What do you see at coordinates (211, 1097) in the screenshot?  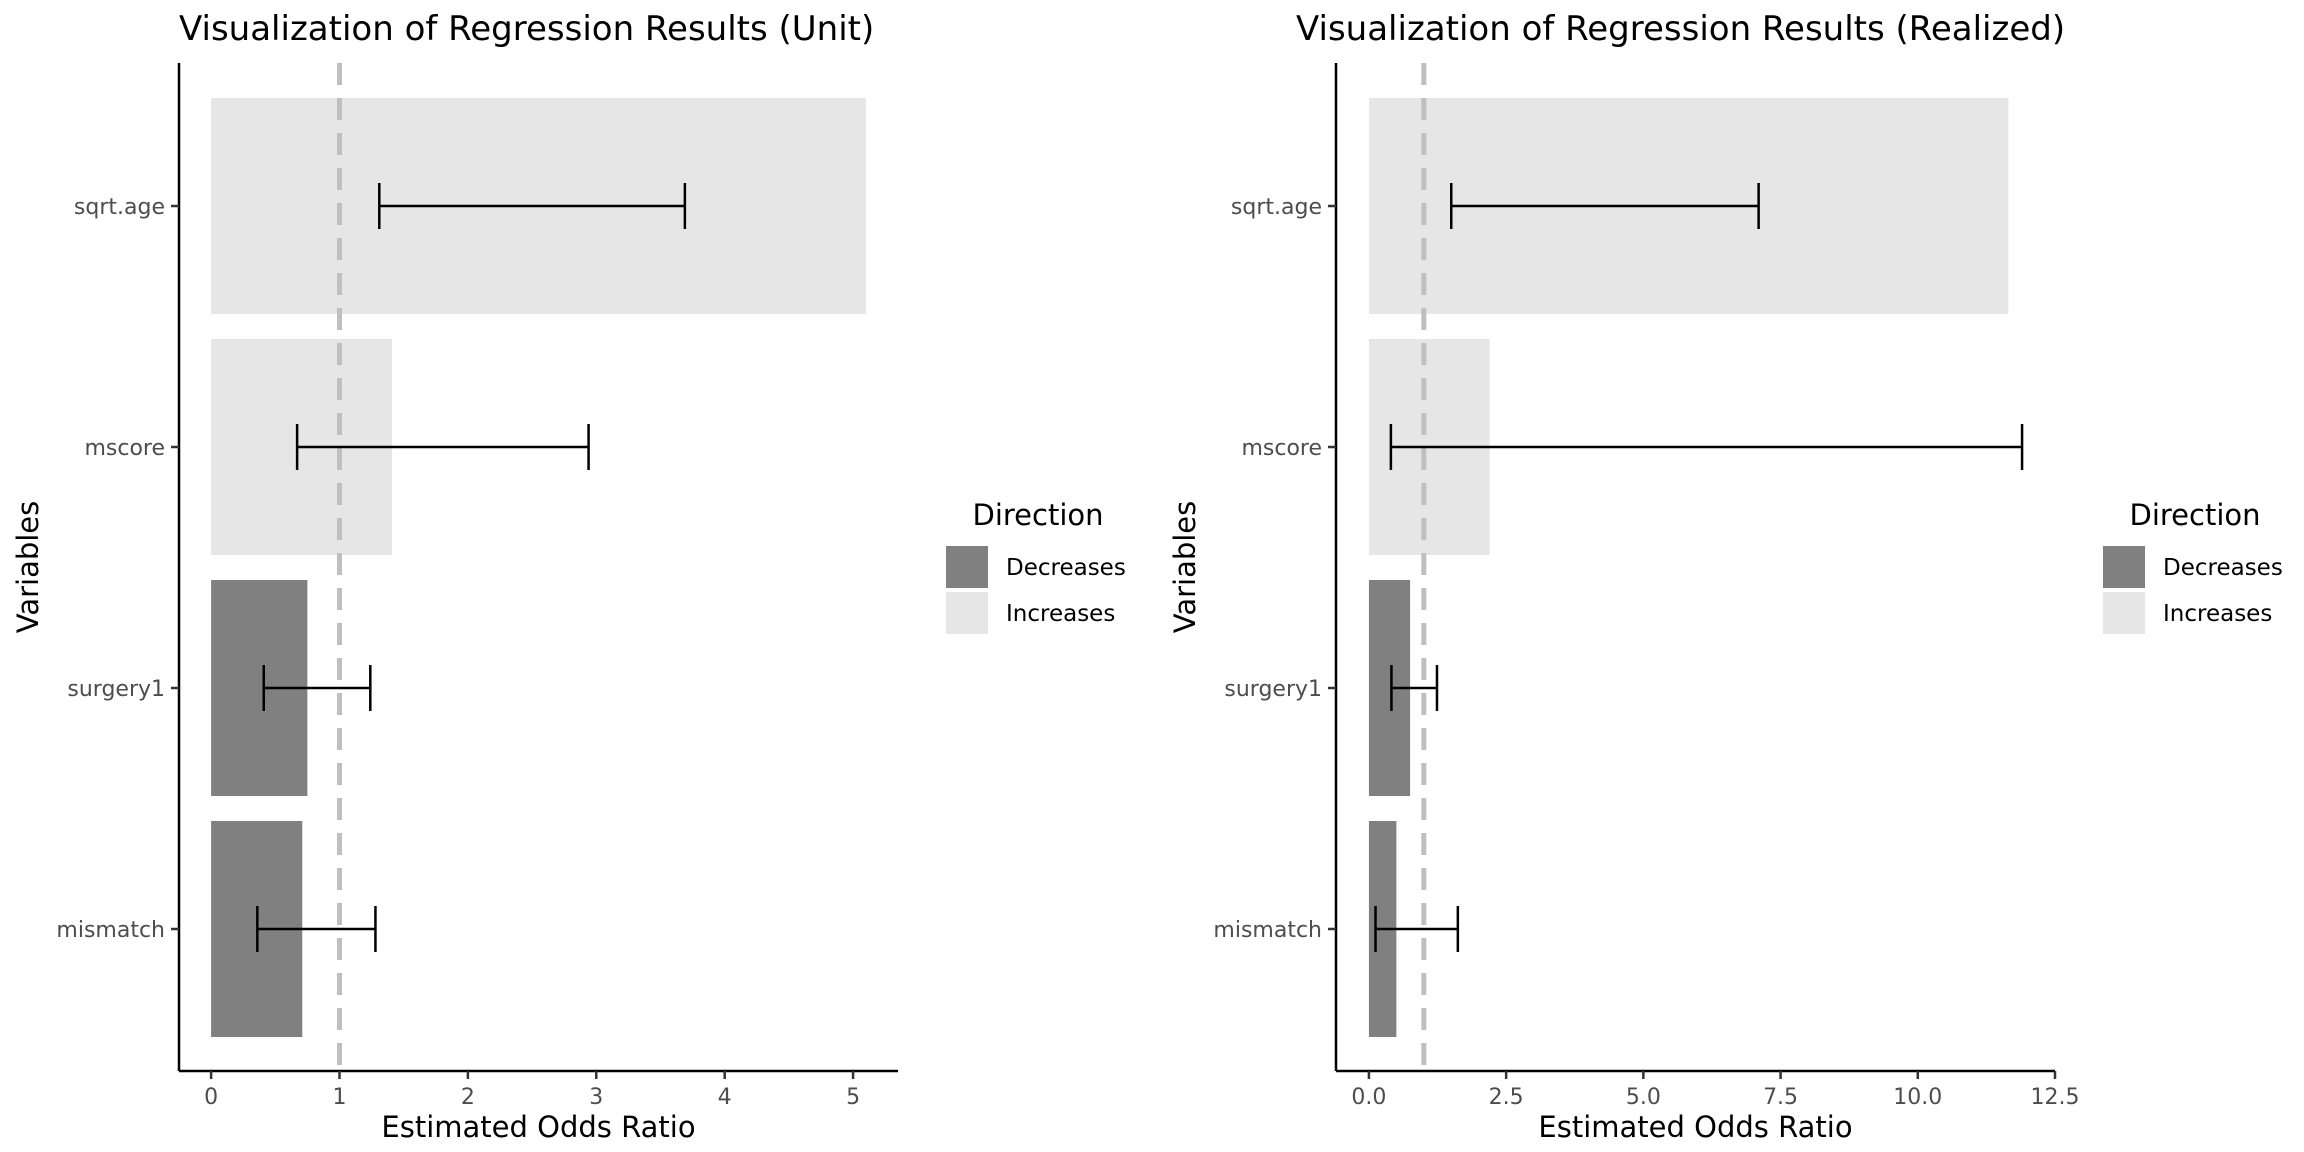 I see `x-tick-label: 0` at bounding box center [211, 1097].